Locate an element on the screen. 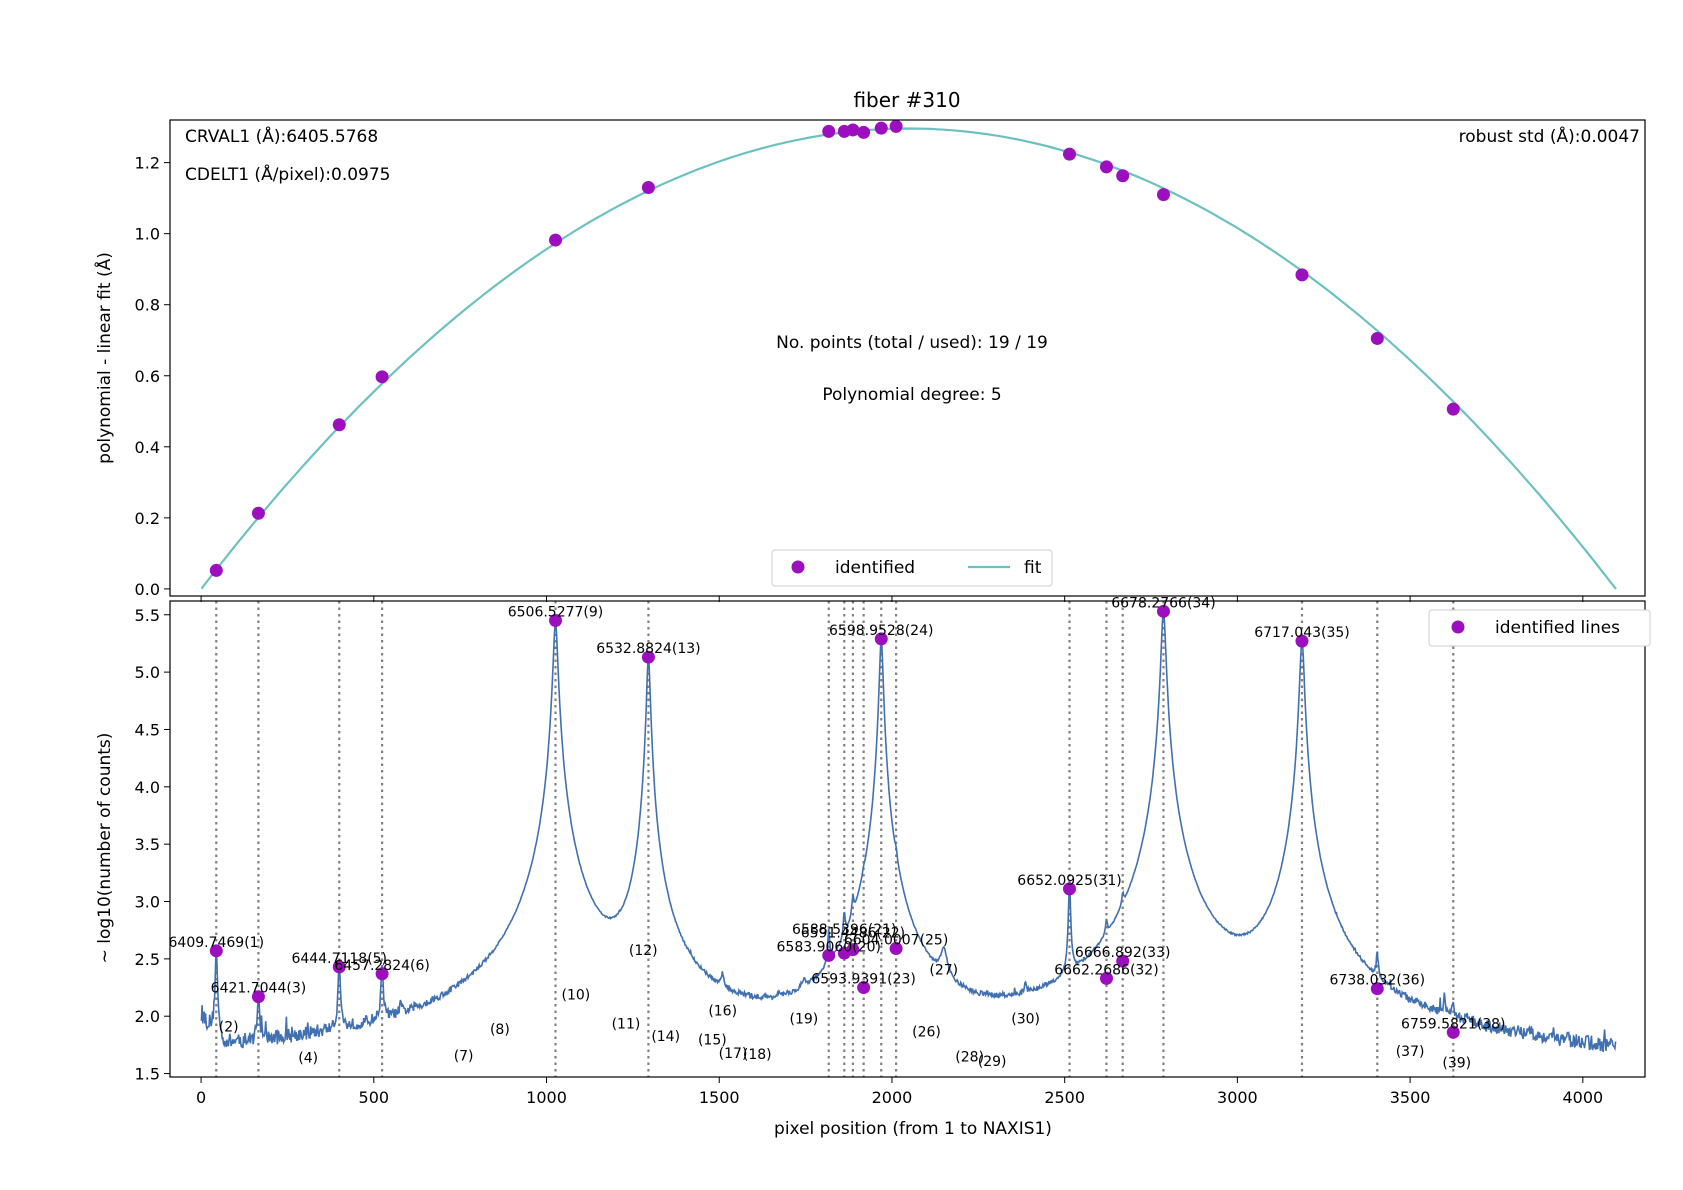 The image size is (1683, 1190). bottom-x-tick-label: 4000 is located at coordinates (1582, 1097).